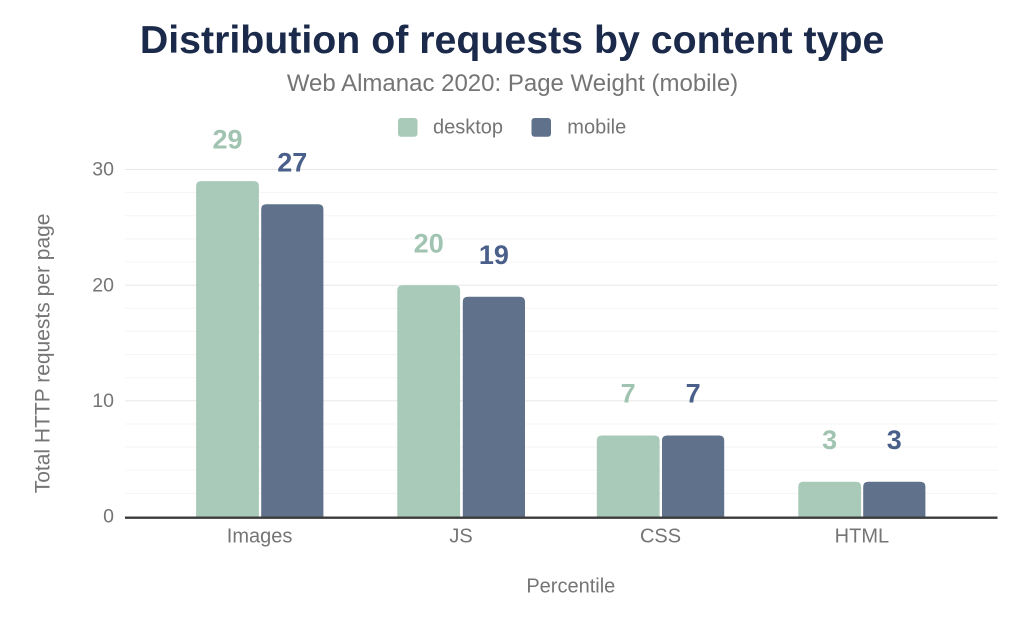 This screenshot has width=1024, height=632. What do you see at coordinates (570, 586) in the screenshot?
I see `svg-text: Percentile` at bounding box center [570, 586].